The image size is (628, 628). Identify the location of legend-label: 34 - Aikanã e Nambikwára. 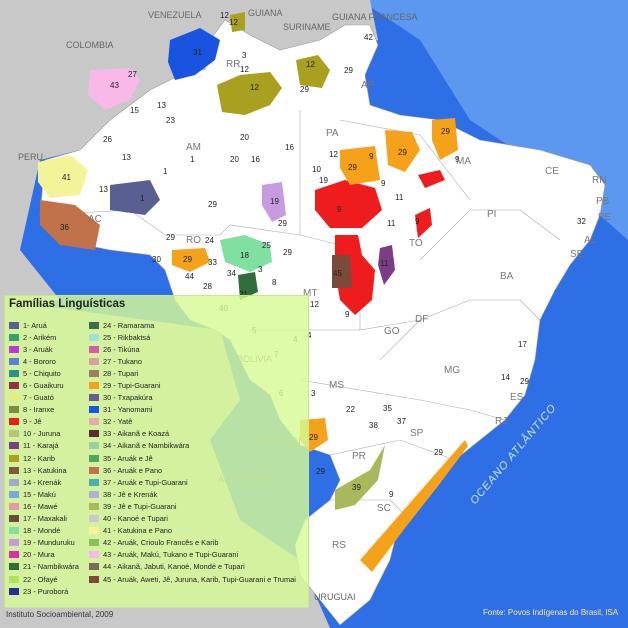
(146, 446).